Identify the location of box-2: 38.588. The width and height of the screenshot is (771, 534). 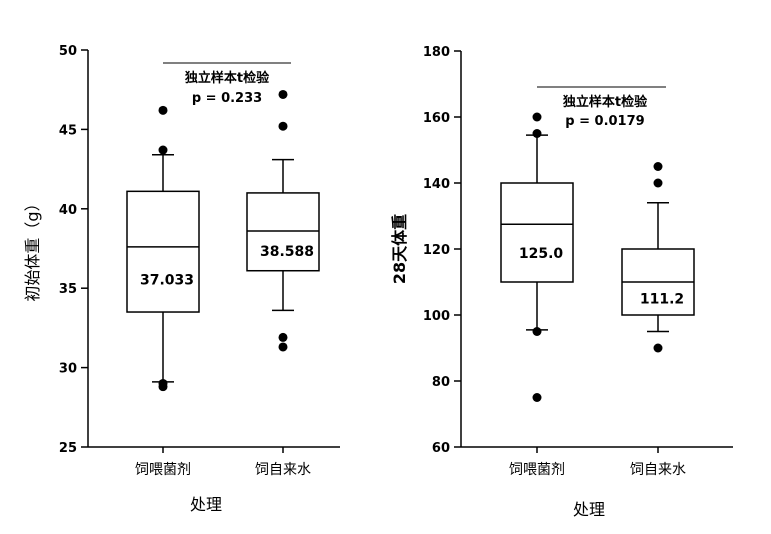
(283, 220).